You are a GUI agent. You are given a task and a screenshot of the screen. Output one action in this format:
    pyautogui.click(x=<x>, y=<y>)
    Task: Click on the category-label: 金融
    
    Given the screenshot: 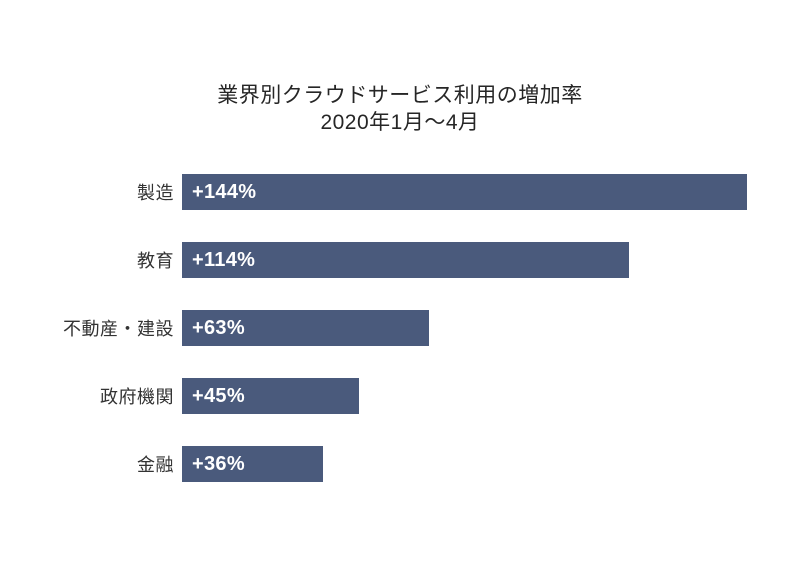 What is the action you would take?
    pyautogui.click(x=155, y=465)
    